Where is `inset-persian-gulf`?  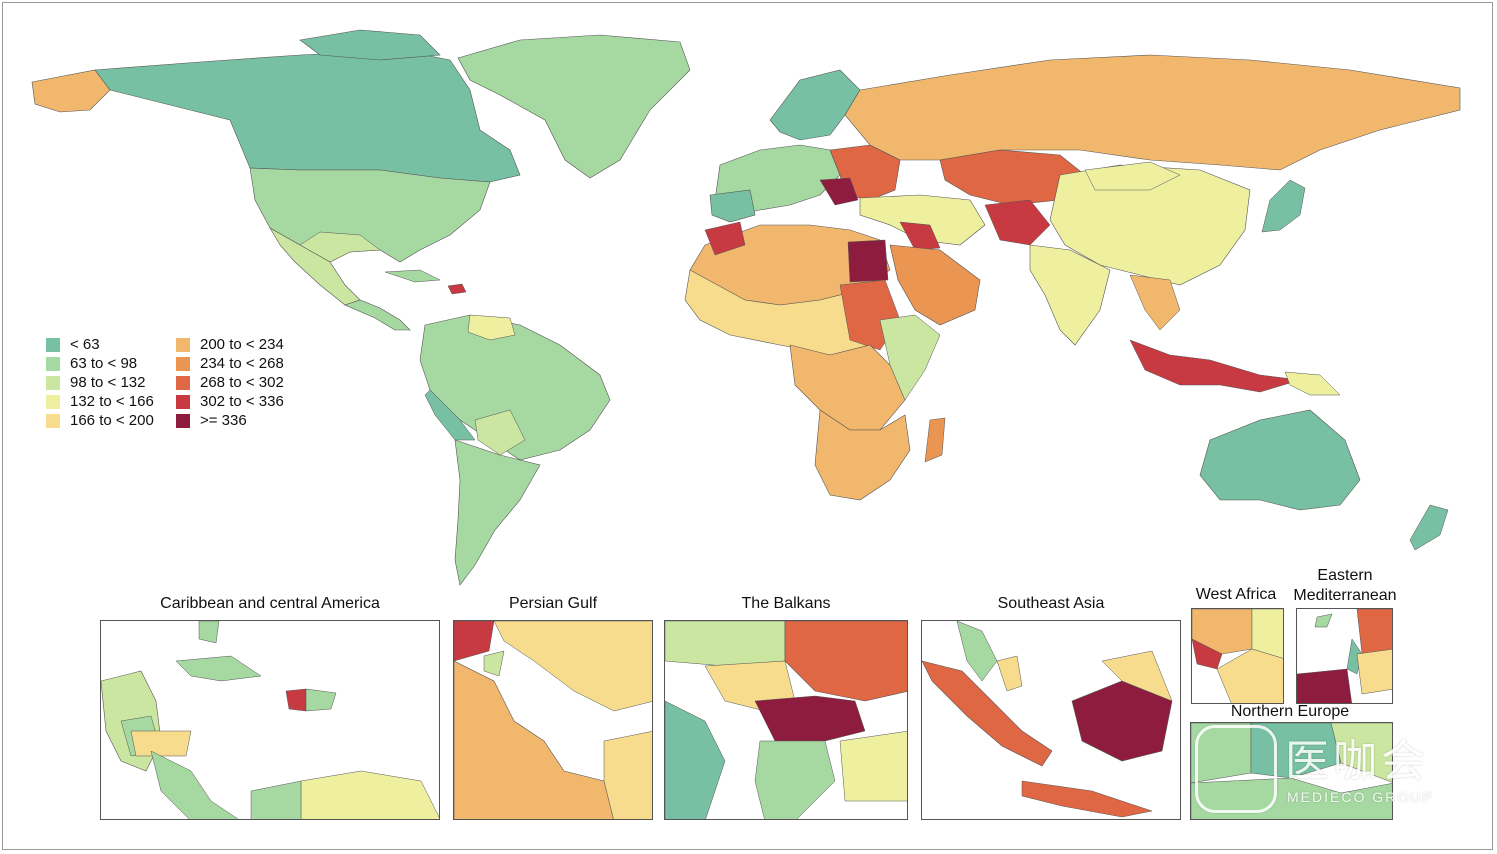
inset-persian-gulf is located at coordinates (553, 720).